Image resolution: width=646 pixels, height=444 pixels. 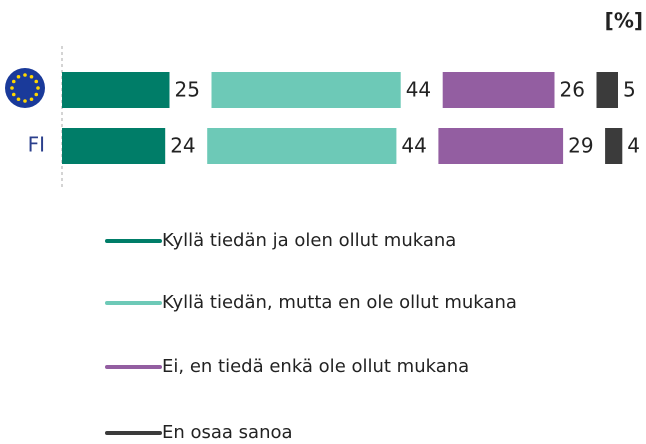 What do you see at coordinates (629, 90) in the screenshot?
I see `value-label: 5` at bounding box center [629, 90].